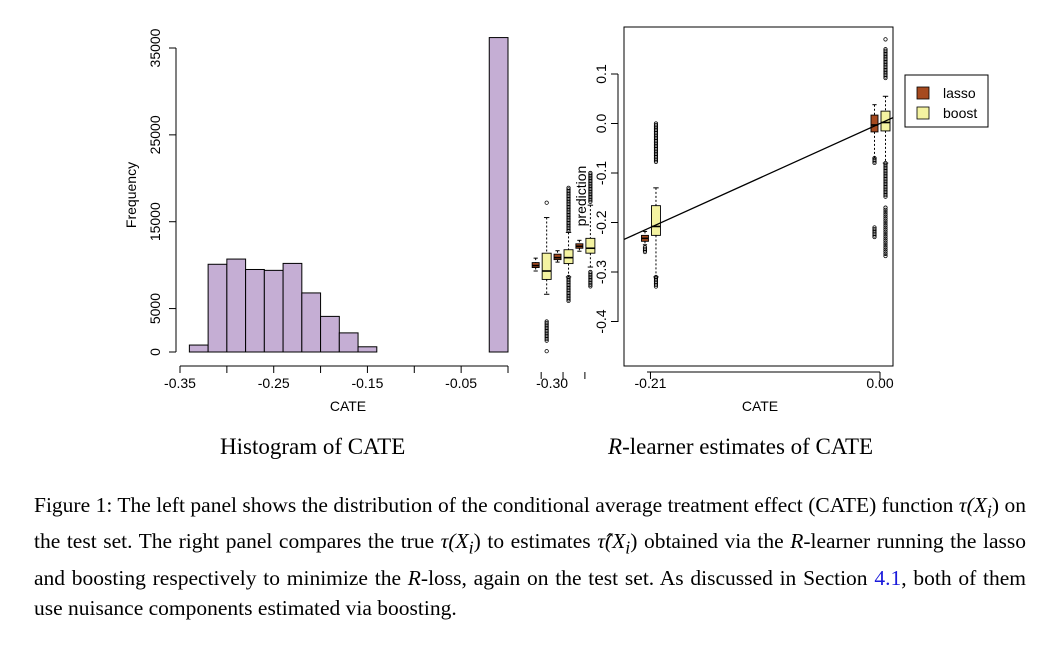  Describe the element at coordinates (367, 383) in the screenshot. I see `x-tick-label: -0.15` at that location.